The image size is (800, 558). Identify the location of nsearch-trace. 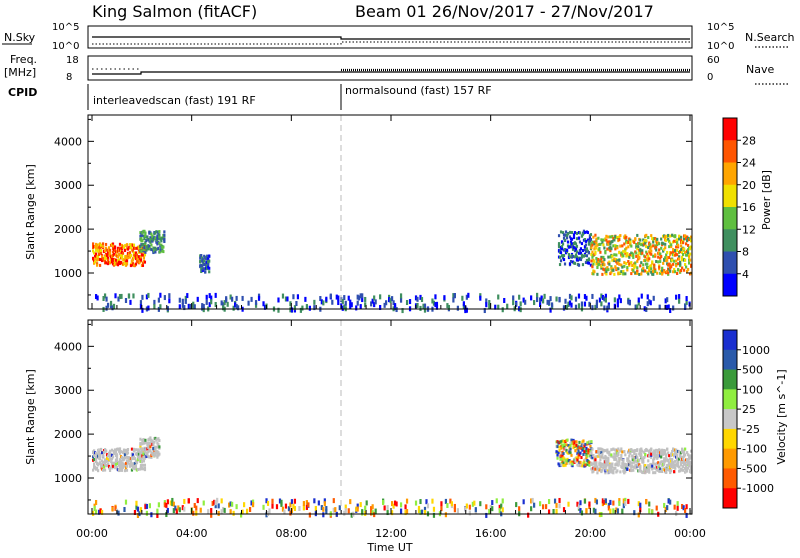
(391, 43).